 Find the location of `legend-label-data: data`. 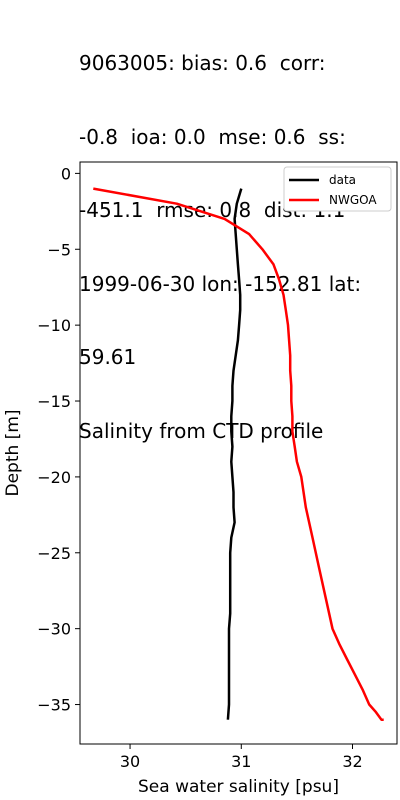

legend-label-data: data is located at coordinates (342, 180).